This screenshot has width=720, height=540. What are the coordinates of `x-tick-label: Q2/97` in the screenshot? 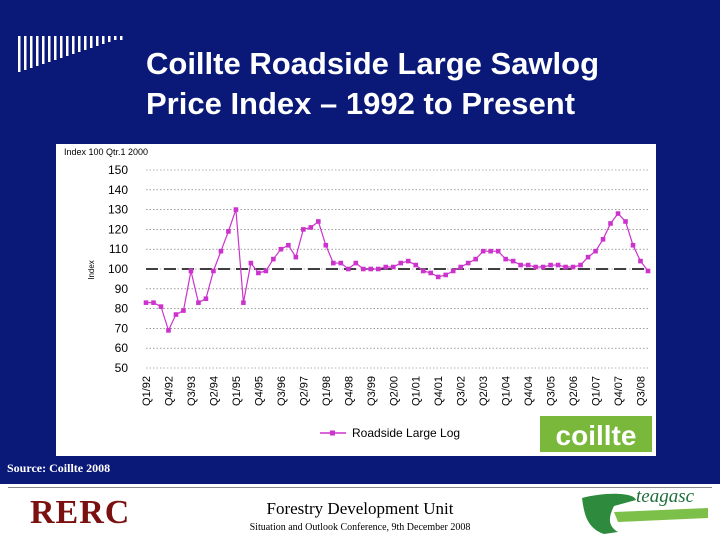 It's located at (304, 391).